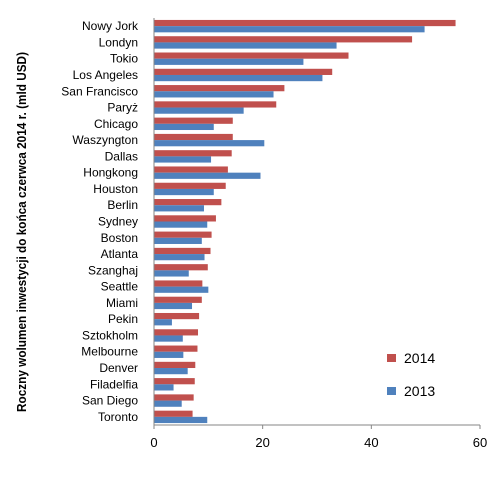 The width and height of the screenshot is (500, 481). I want to click on category-label: Londyn, so click(118, 42).